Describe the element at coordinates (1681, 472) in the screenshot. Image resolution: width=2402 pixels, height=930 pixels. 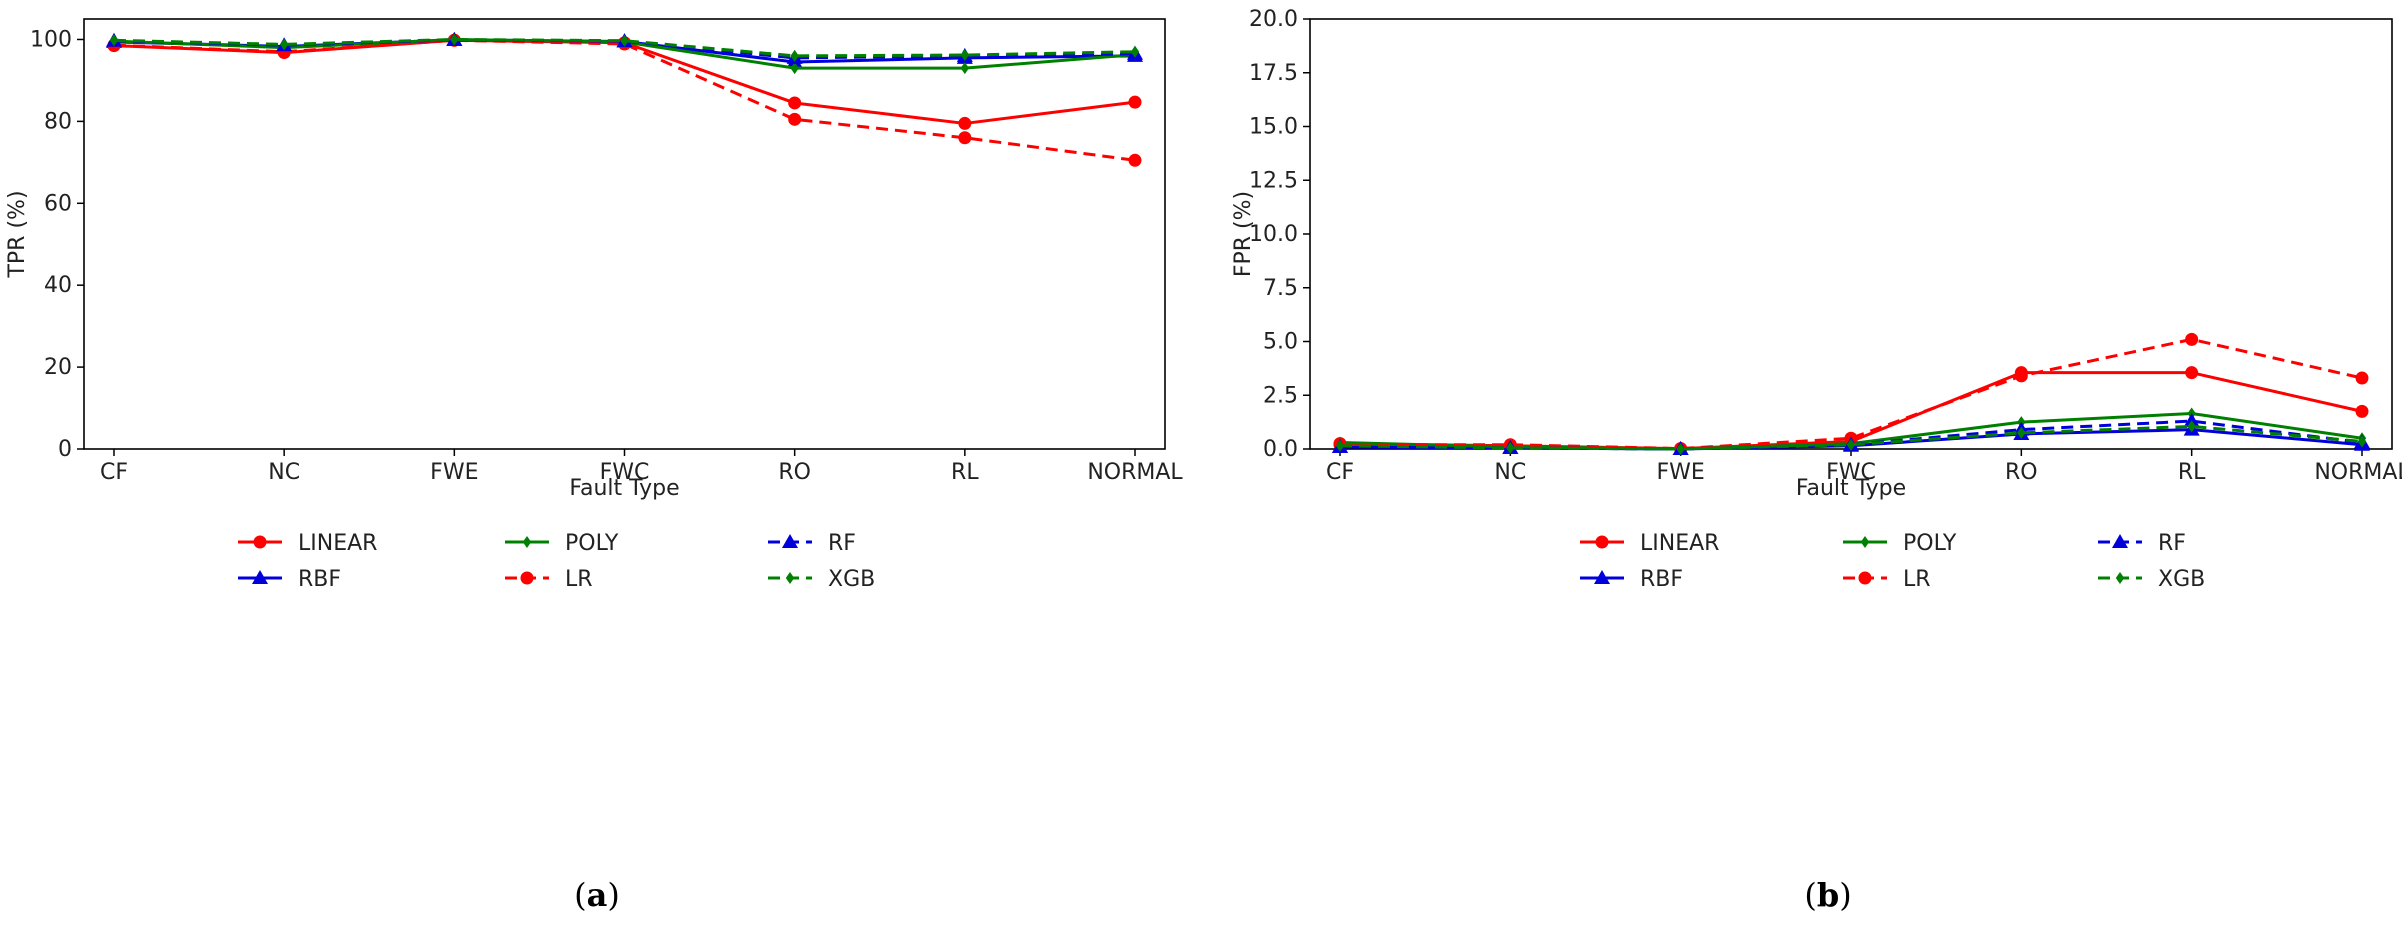
I see `x-tick-label: FWE` at that location.